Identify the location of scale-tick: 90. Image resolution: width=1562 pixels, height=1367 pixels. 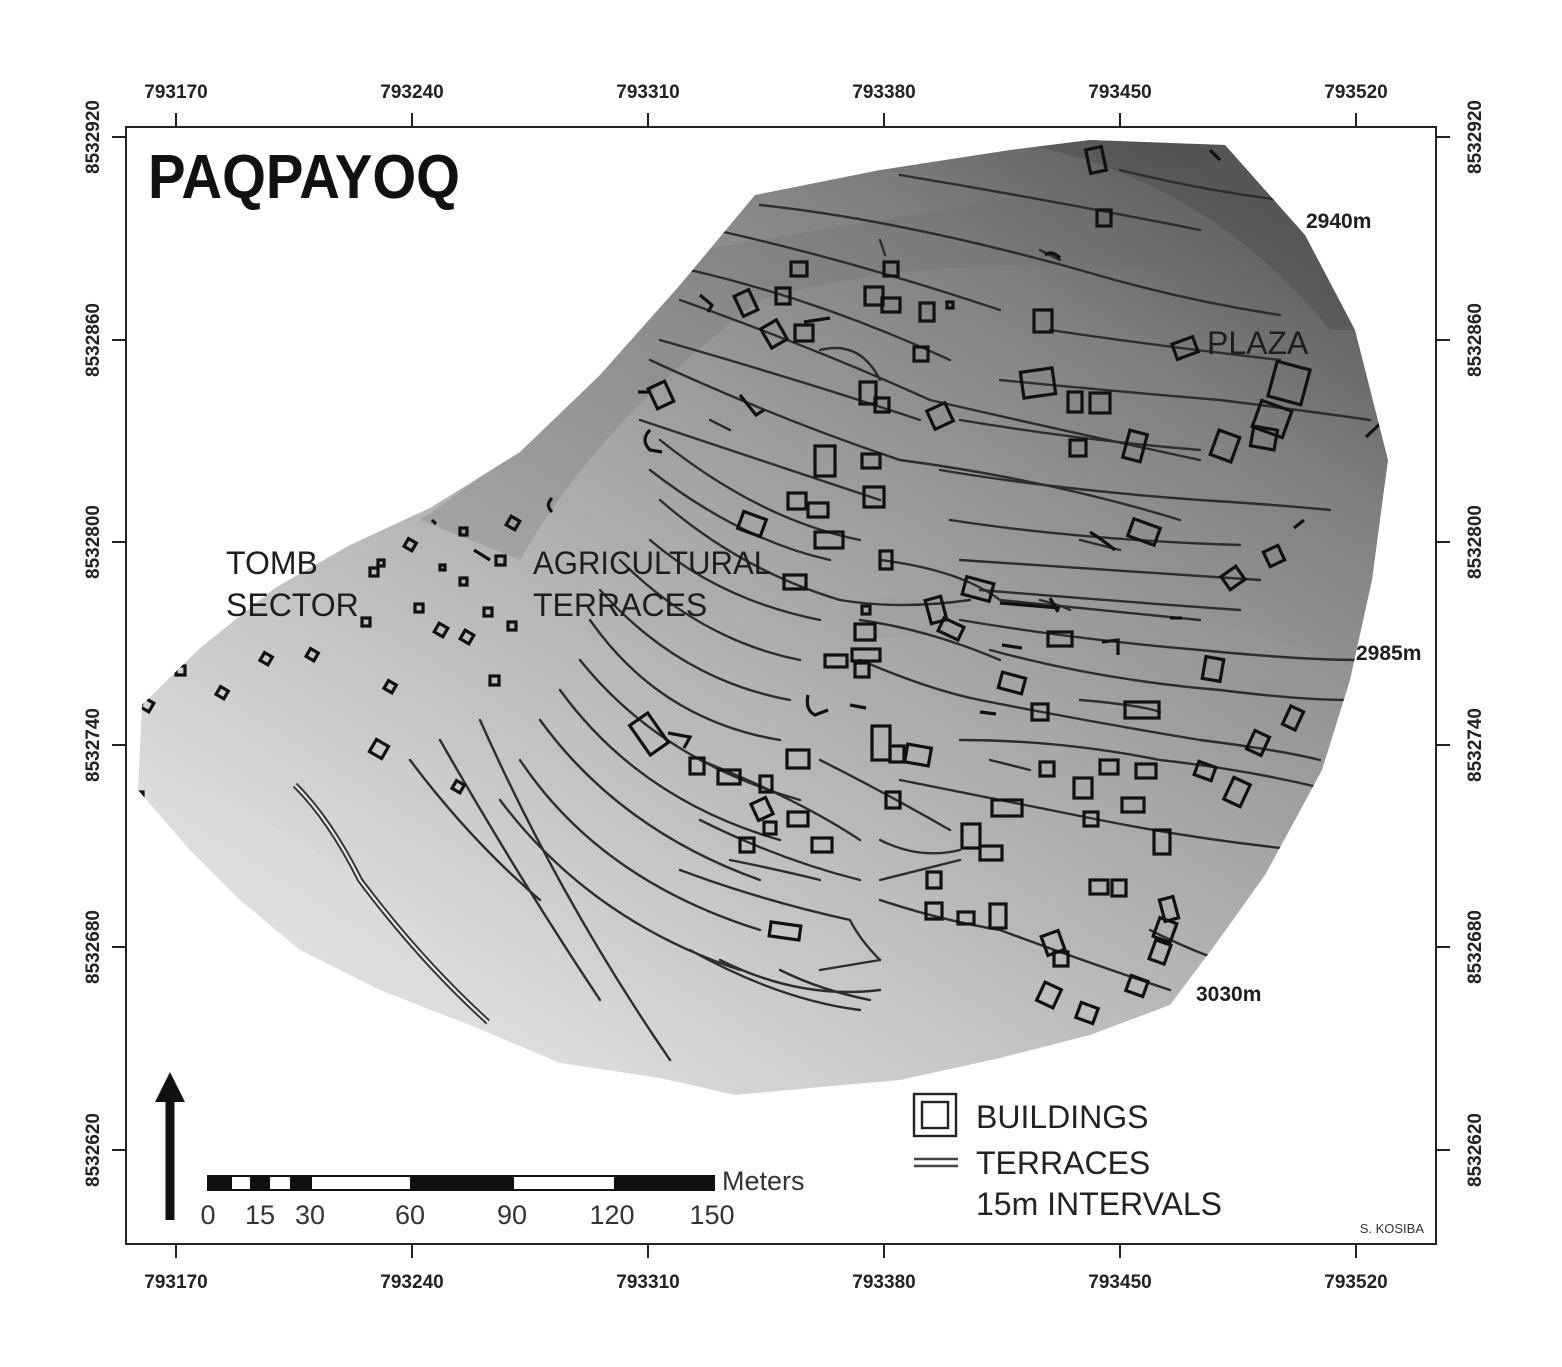
(512, 1215).